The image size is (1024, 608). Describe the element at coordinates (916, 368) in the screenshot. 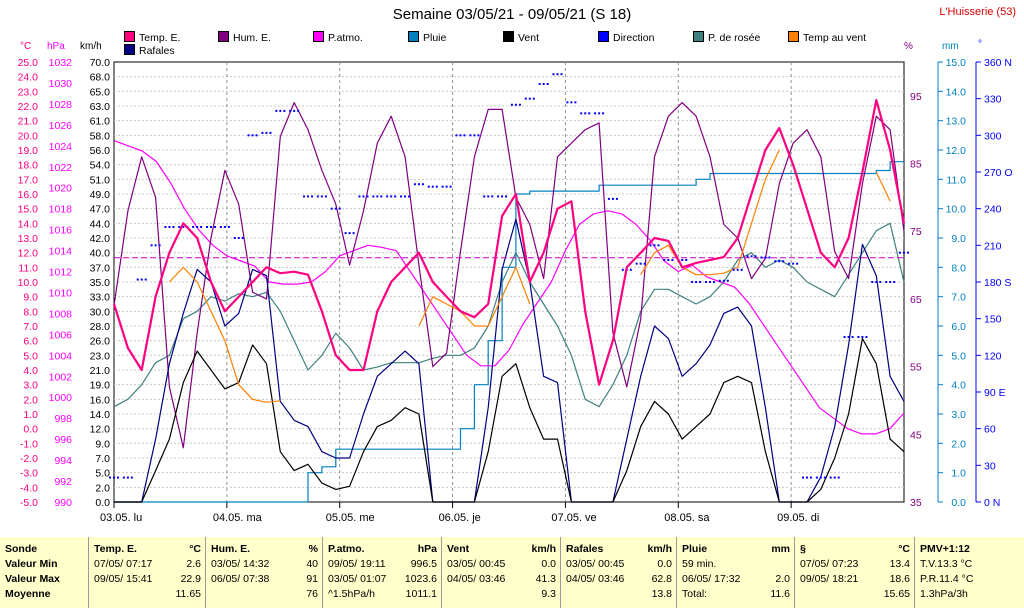

I see `hum-tick-label: 55` at that location.